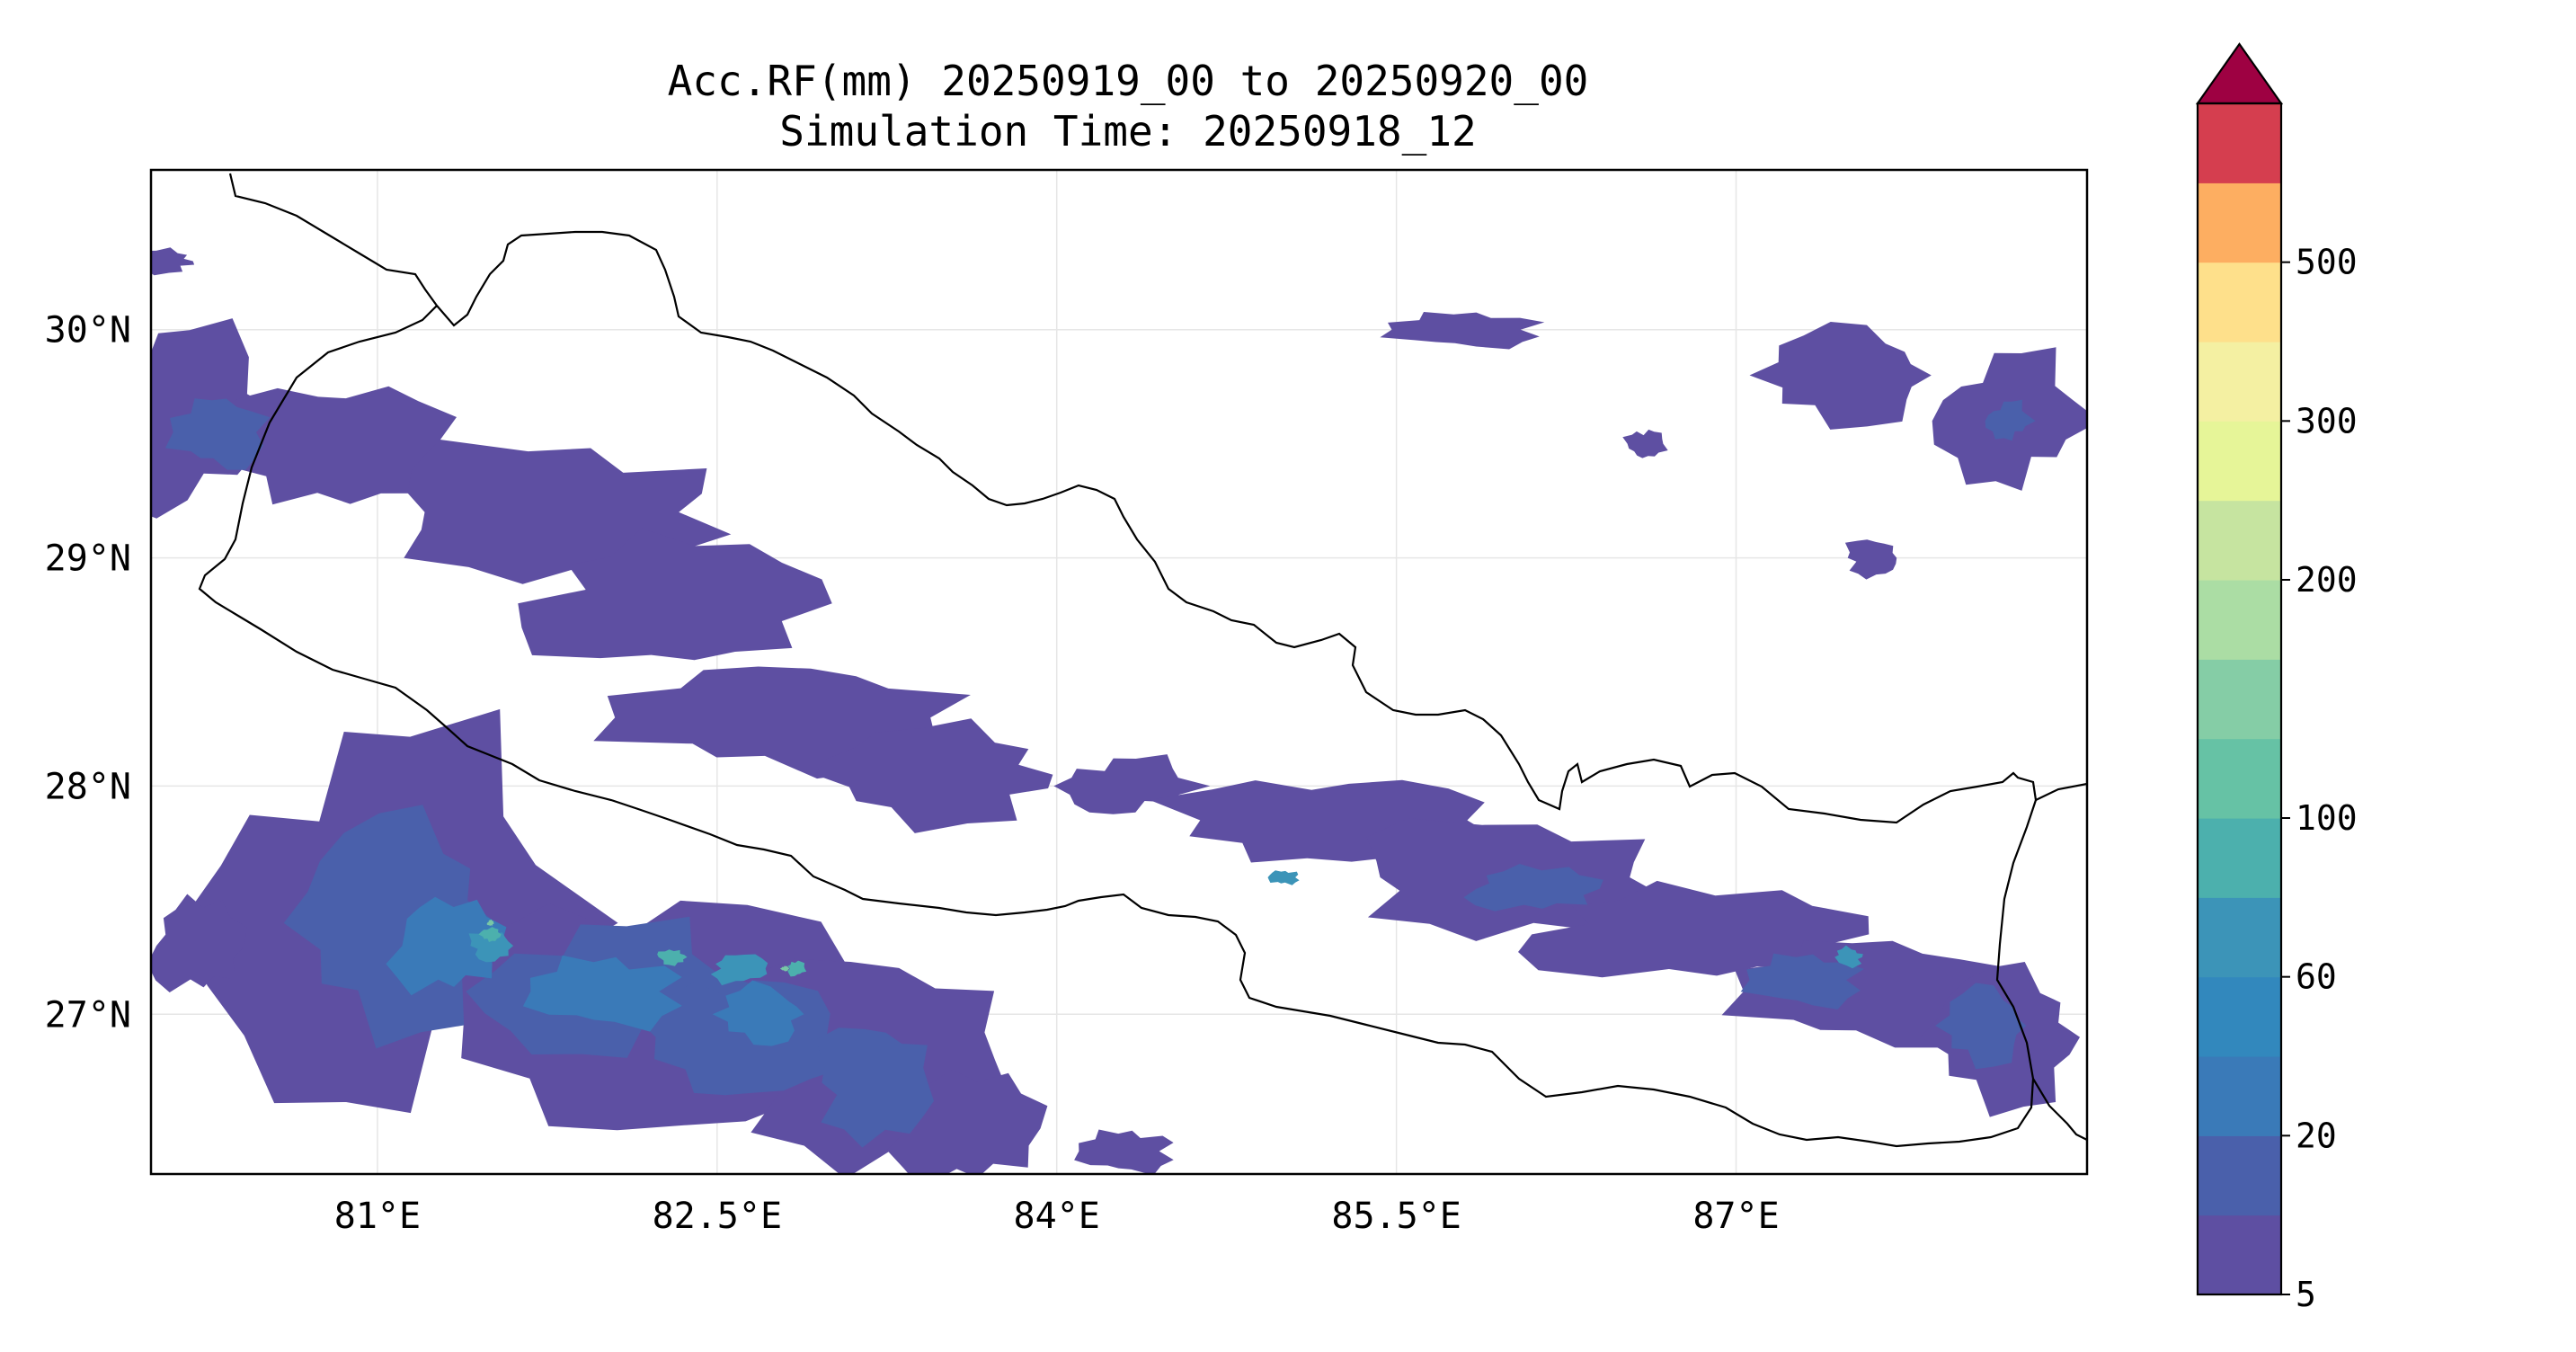 This screenshot has height=1352, width=2576. Describe the element at coordinates (2327, 818) in the screenshot. I see `colorbar-tick-label: 100` at that location.